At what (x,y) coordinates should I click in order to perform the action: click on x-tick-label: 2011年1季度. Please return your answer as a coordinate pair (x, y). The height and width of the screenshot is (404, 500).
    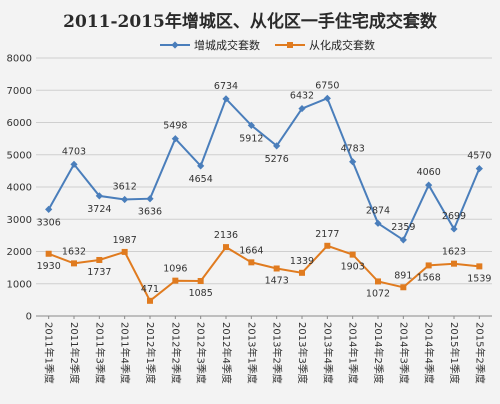
    Looking at the image, I should click on (49, 353).